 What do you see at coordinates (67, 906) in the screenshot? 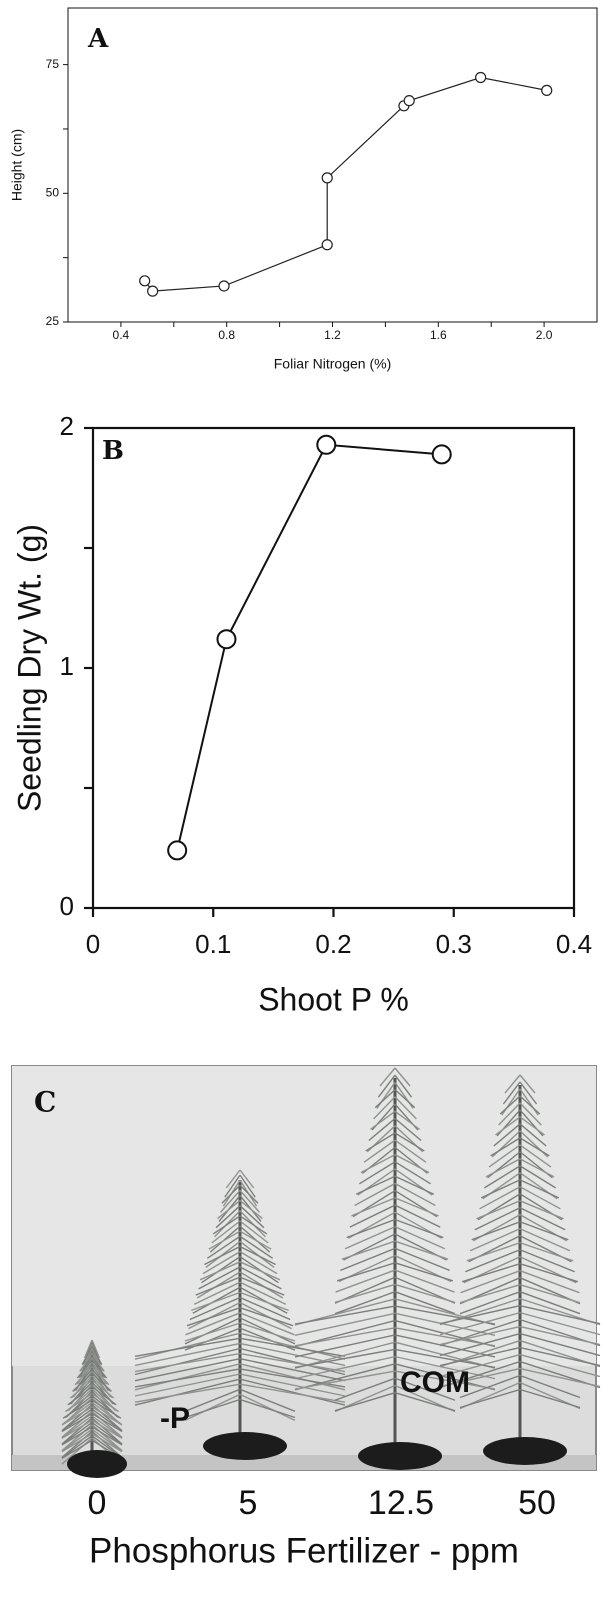
I see `y-tick-label: 0` at bounding box center [67, 906].